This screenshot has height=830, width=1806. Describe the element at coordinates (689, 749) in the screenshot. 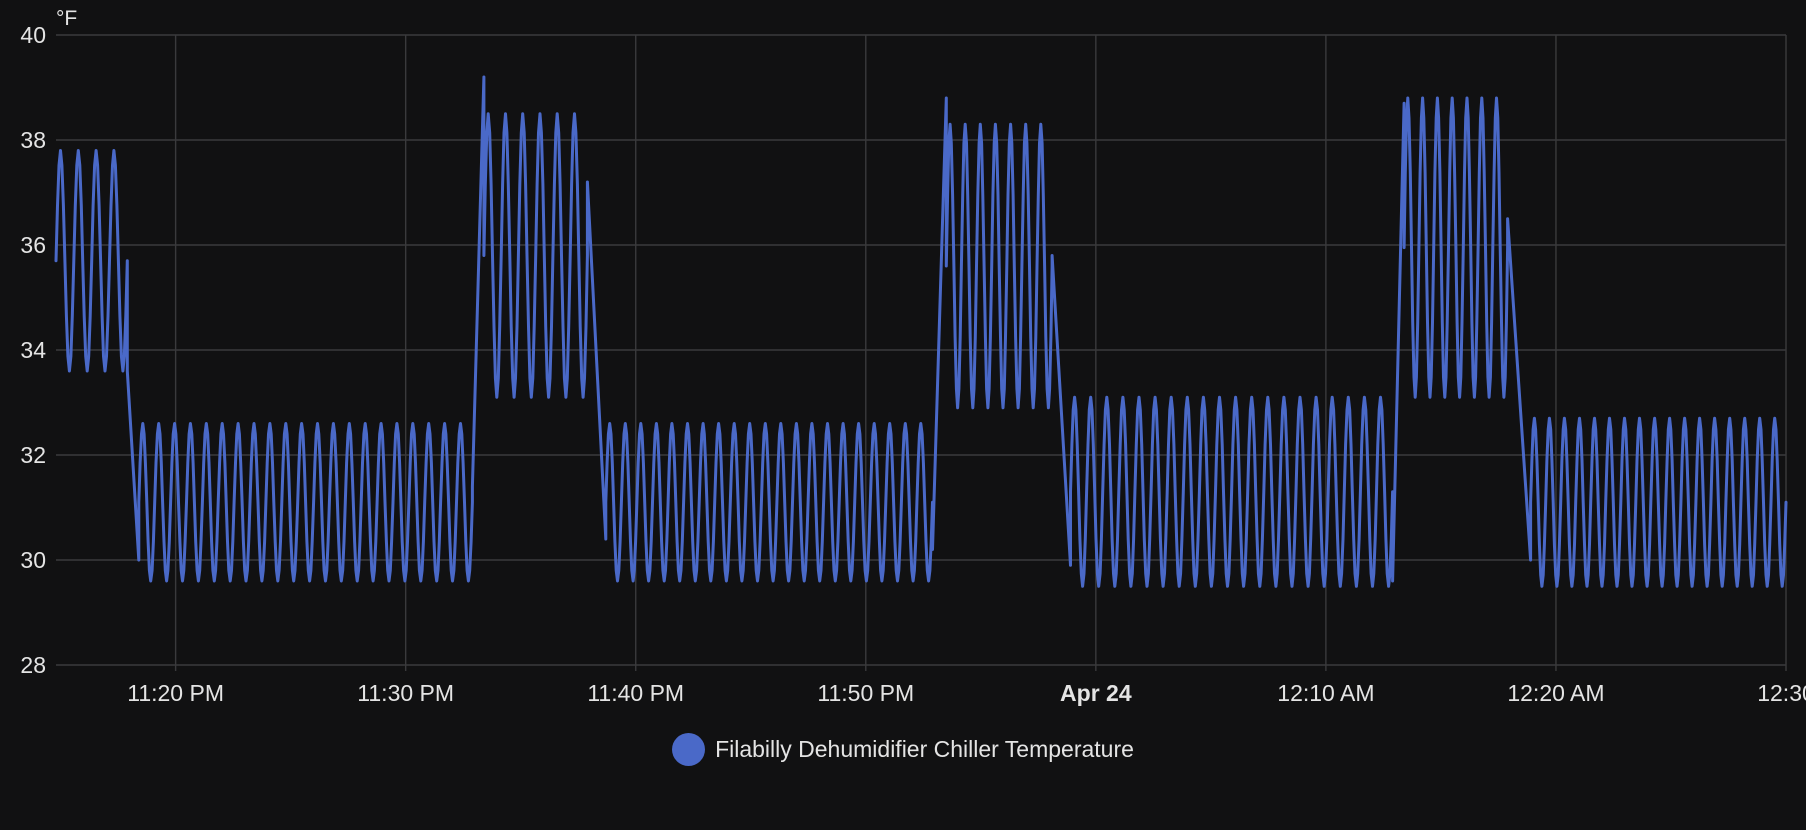

I see `legend-swatch-dot` at that location.